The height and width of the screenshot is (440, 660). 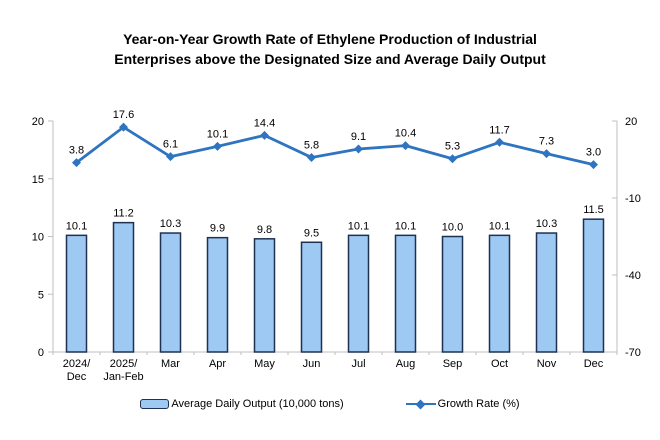 What do you see at coordinates (452, 147) in the screenshot?
I see `line-value-label: 5.3` at bounding box center [452, 147].